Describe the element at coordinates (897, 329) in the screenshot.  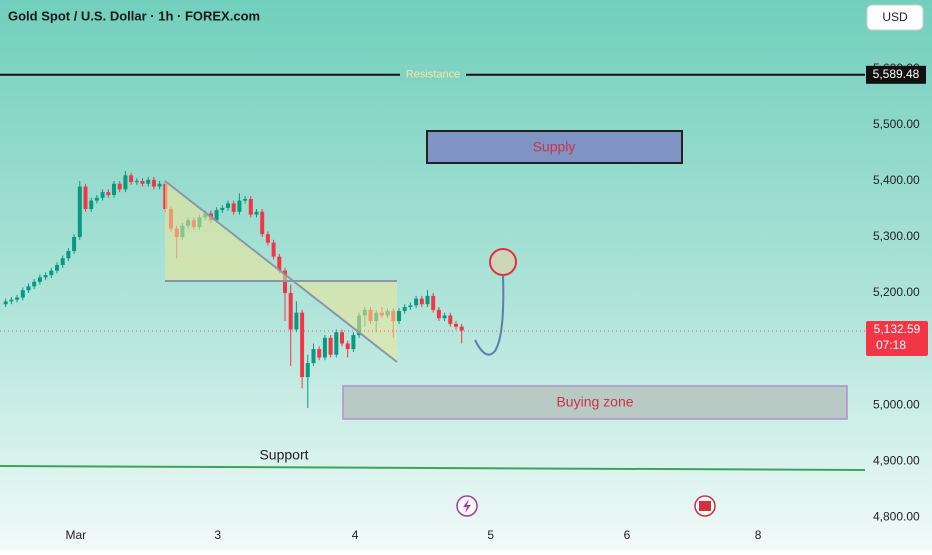
I see `last-price: 5,132.59` at that location.